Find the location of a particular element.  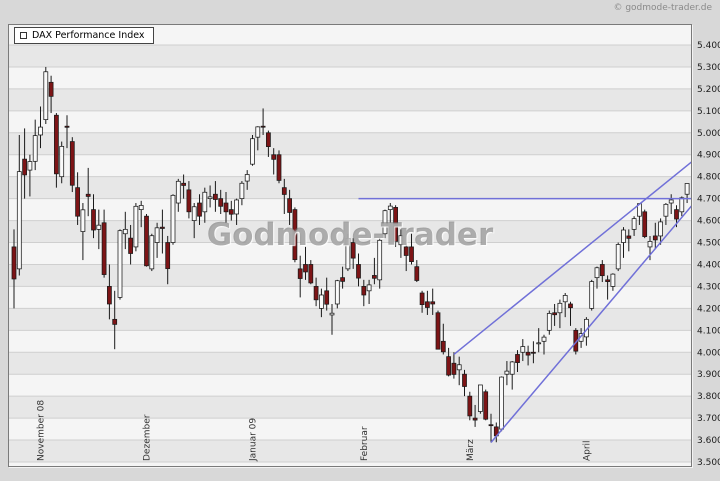

legend-dax: DAX Performance Index is located at coordinates (84, 35).